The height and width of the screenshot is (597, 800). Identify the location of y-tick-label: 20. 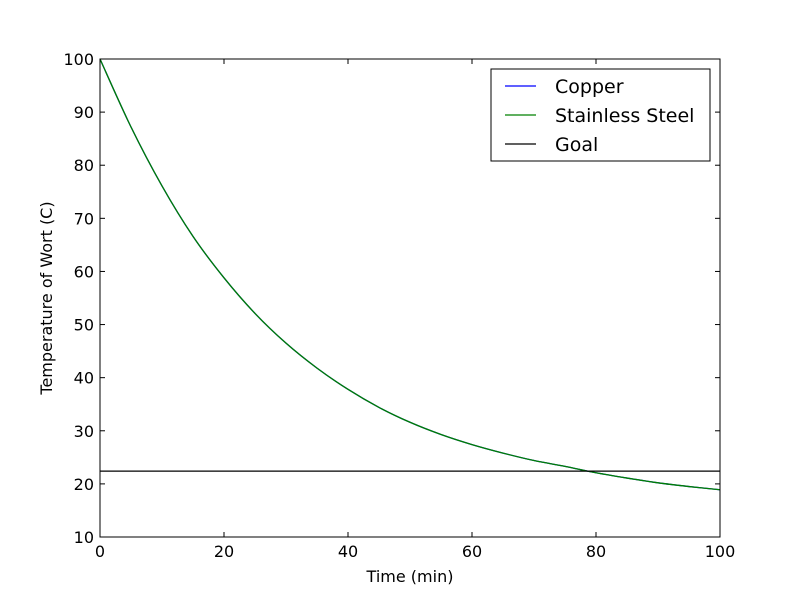
(84, 484).